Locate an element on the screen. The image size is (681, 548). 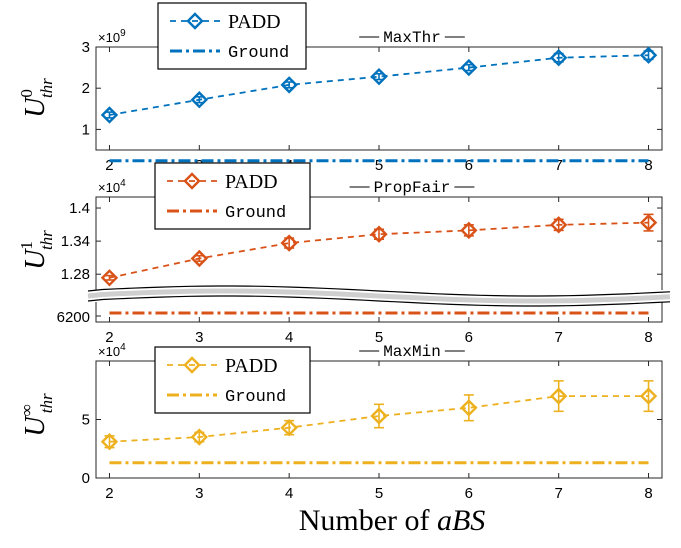
y-tick-label: 1.28 is located at coordinates (75, 274).